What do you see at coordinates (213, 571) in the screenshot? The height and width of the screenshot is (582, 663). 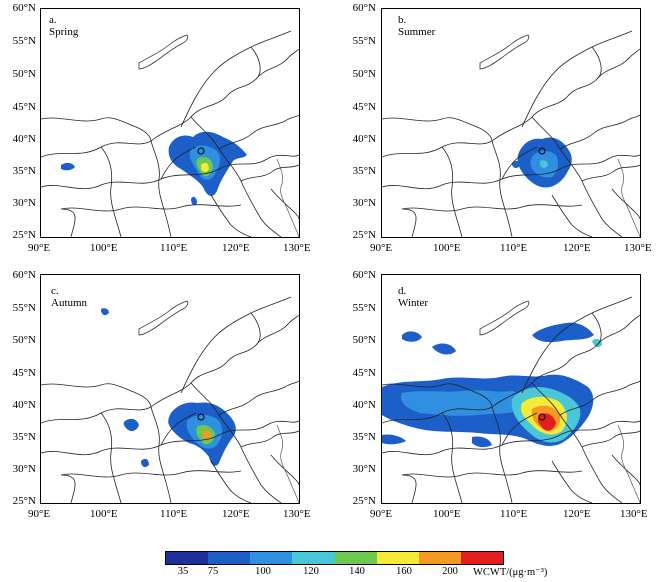 I see `colorbar-tick: 75` at bounding box center [213, 571].